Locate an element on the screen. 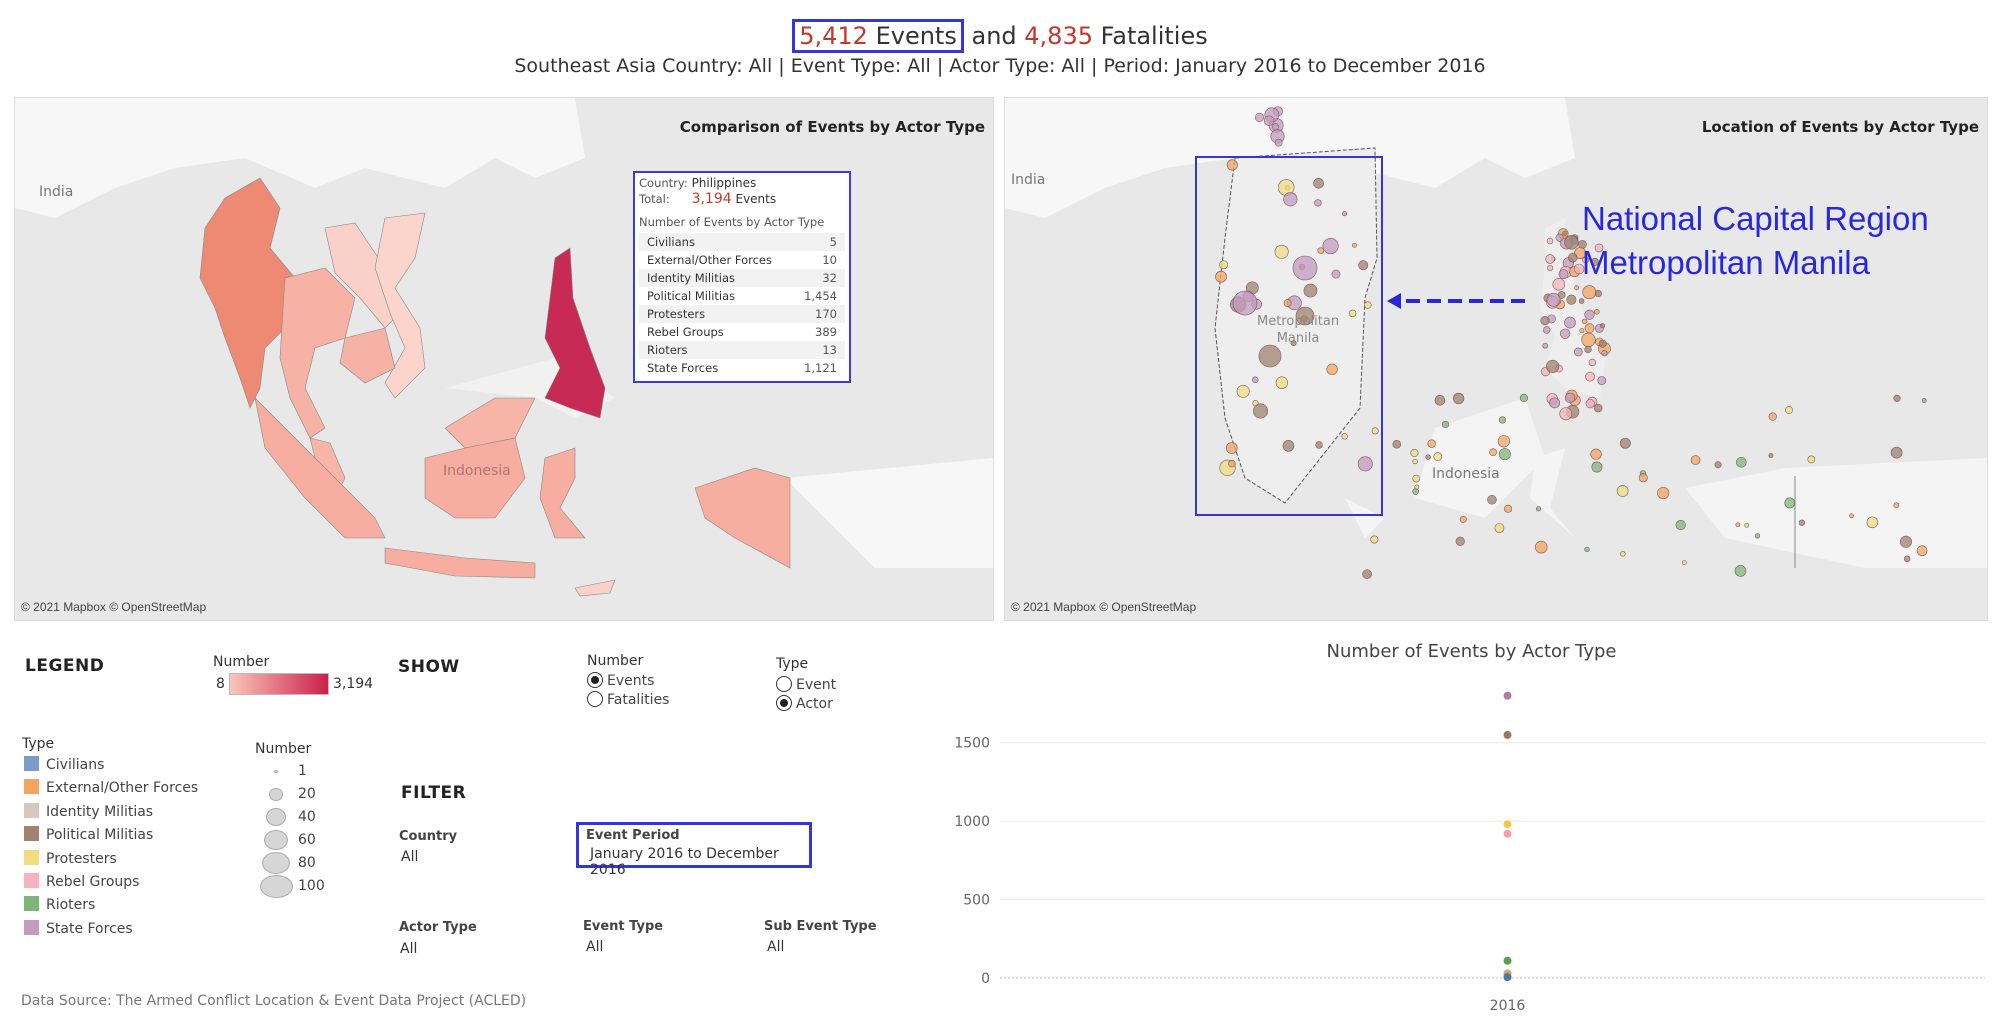  legend-type-item: Identity Militias is located at coordinates (111, 814).